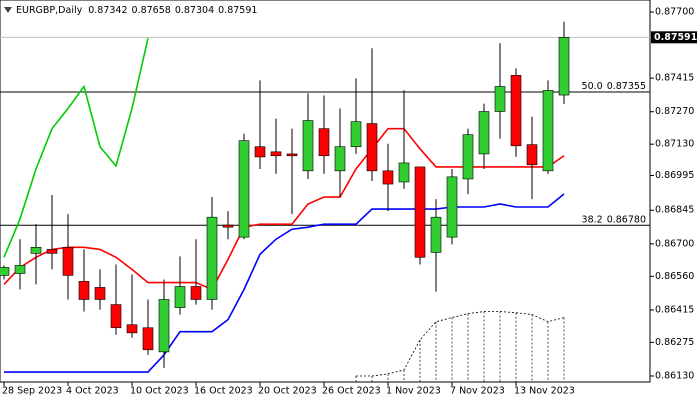 The width and height of the screenshot is (700, 400). Describe the element at coordinates (674, 111) in the screenshot. I see `y-tick-label: 0.87270` at that location.